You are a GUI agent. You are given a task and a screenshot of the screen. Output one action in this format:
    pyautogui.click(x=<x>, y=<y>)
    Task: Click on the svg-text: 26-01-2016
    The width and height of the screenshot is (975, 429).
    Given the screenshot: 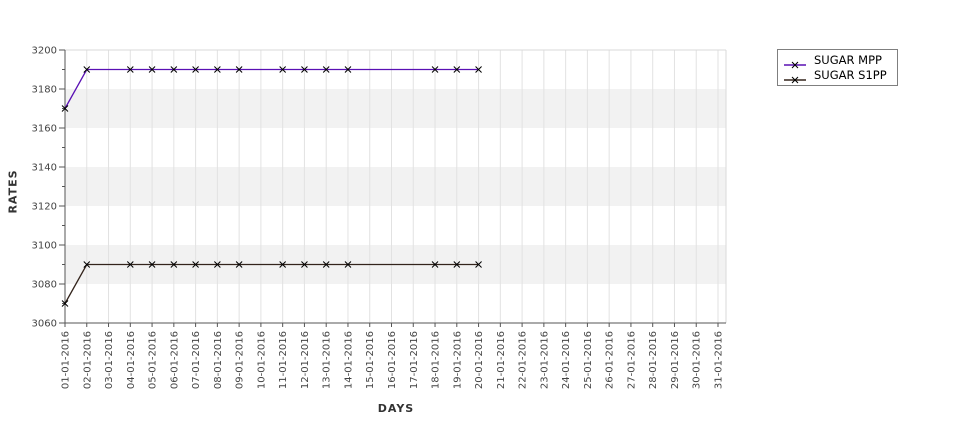 What is the action you would take?
    pyautogui.click(x=610, y=360)
    